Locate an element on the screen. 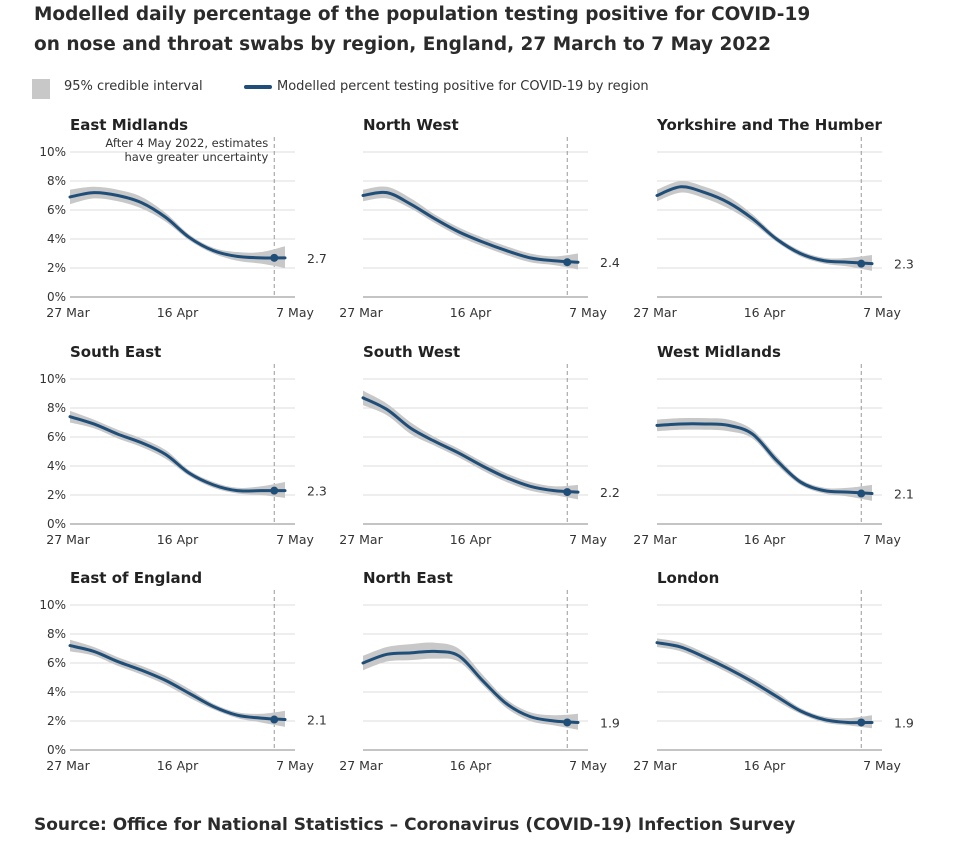 The image size is (962, 850). panel-title: West Midlands is located at coordinates (719, 352).